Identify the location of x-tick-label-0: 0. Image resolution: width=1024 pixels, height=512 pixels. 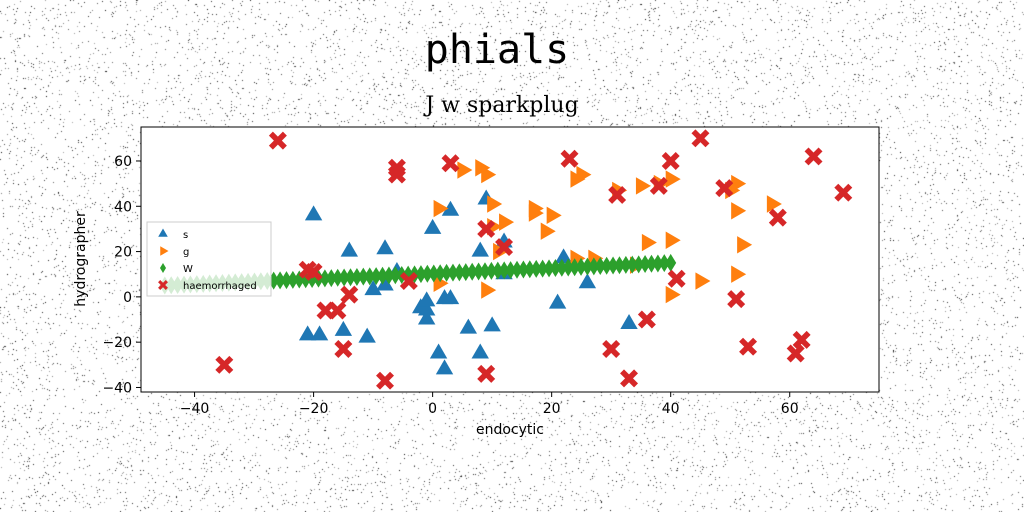
(432, 409).